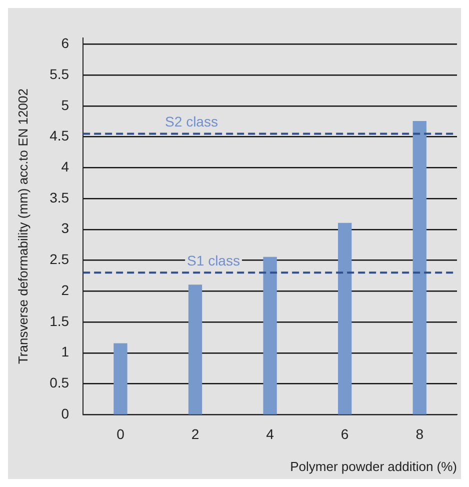 This screenshot has height=487, width=469. I want to click on y-tick-label: 3, so click(65, 228).